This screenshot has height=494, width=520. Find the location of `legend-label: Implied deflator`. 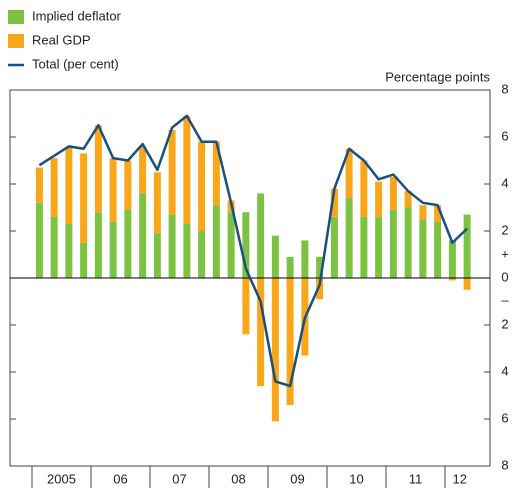

legend-label: Implied deflator is located at coordinates (77, 15).